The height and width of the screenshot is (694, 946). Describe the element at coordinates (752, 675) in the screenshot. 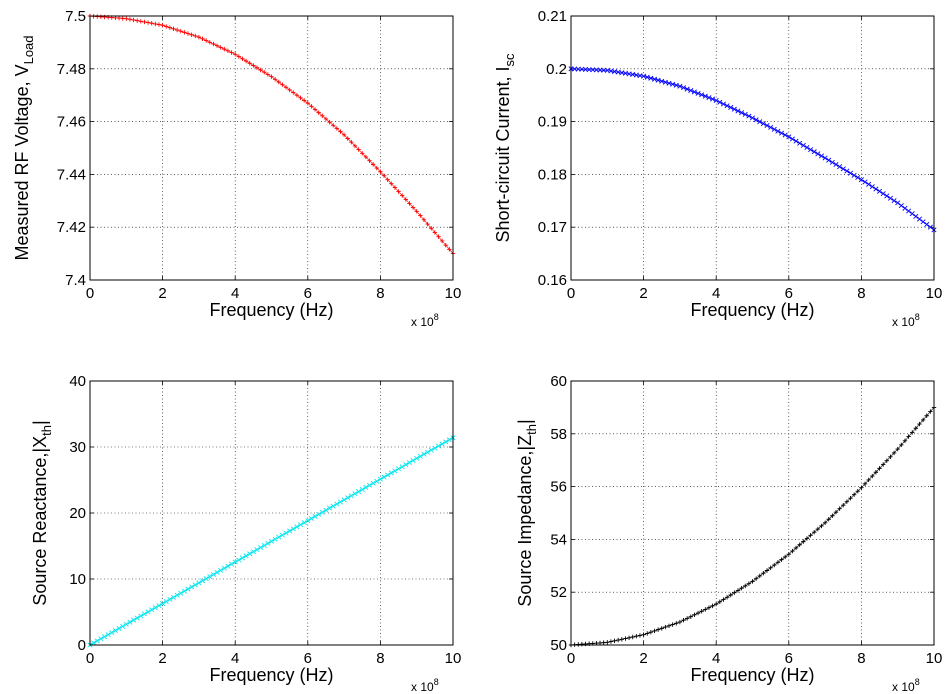

I see `x-axis-label: Frequency (Hz)` at that location.